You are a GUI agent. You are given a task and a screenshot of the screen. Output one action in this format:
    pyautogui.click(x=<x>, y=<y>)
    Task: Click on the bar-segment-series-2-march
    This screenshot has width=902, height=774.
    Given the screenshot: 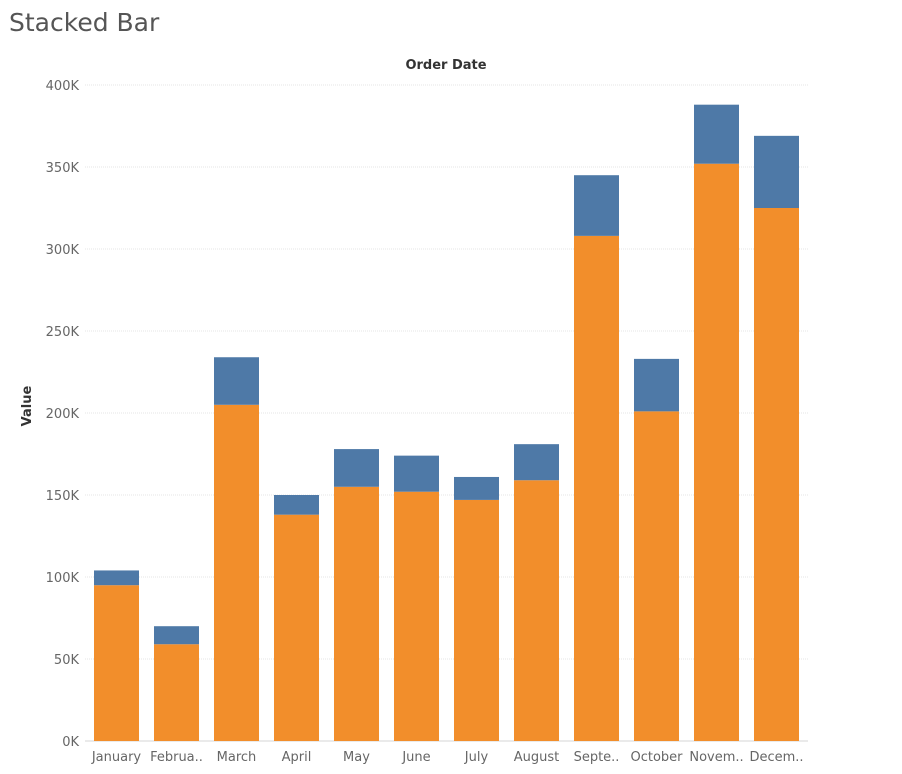 What is the action you would take?
    pyautogui.click(x=236, y=381)
    